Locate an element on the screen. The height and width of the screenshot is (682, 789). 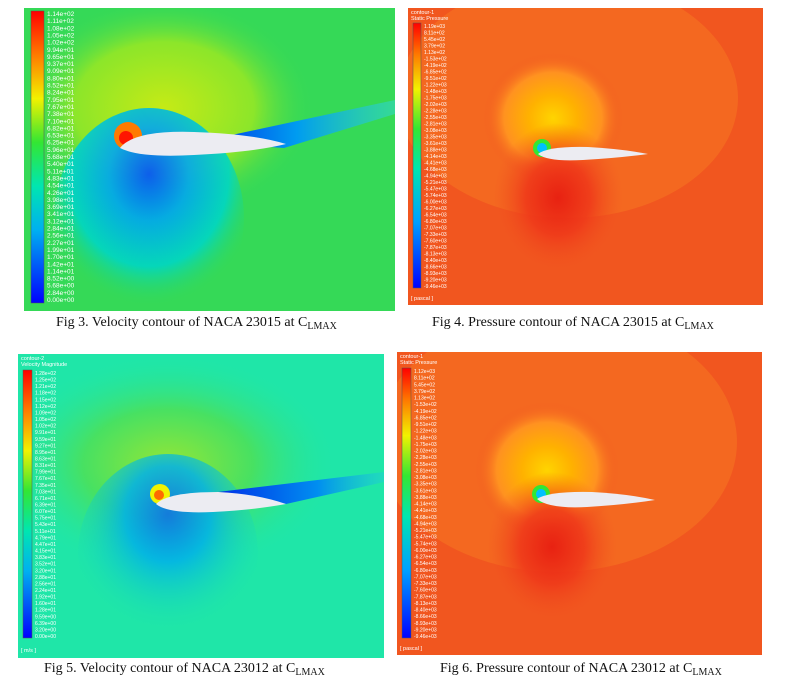
legend-value: 1.13e+02 is located at coordinates (434, 53).